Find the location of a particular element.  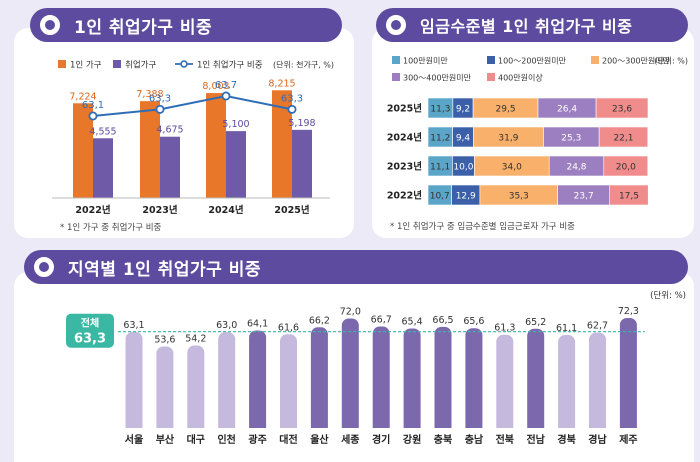

chart-note: * 1인 취업가구 중 임금수준별 임금근로자 가구 비중 is located at coordinates (482, 226).